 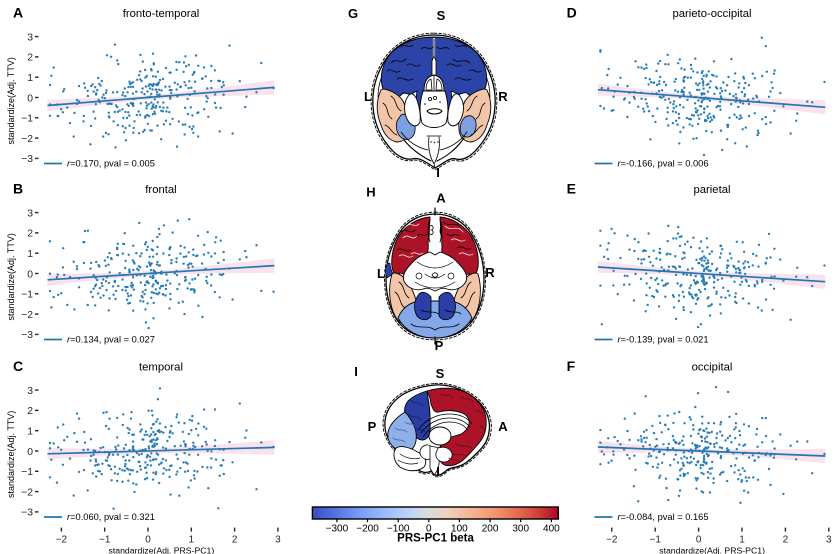 What do you see at coordinates (663, 164) in the screenshot?
I see `svg-text: r=-0.166, pval = 0.006` at bounding box center [663, 164].